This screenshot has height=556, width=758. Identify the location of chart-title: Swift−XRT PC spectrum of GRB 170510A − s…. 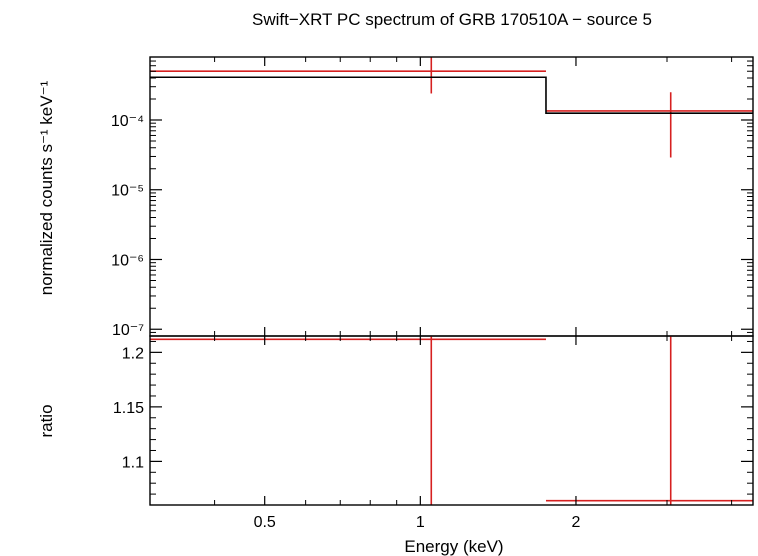
(452, 19).